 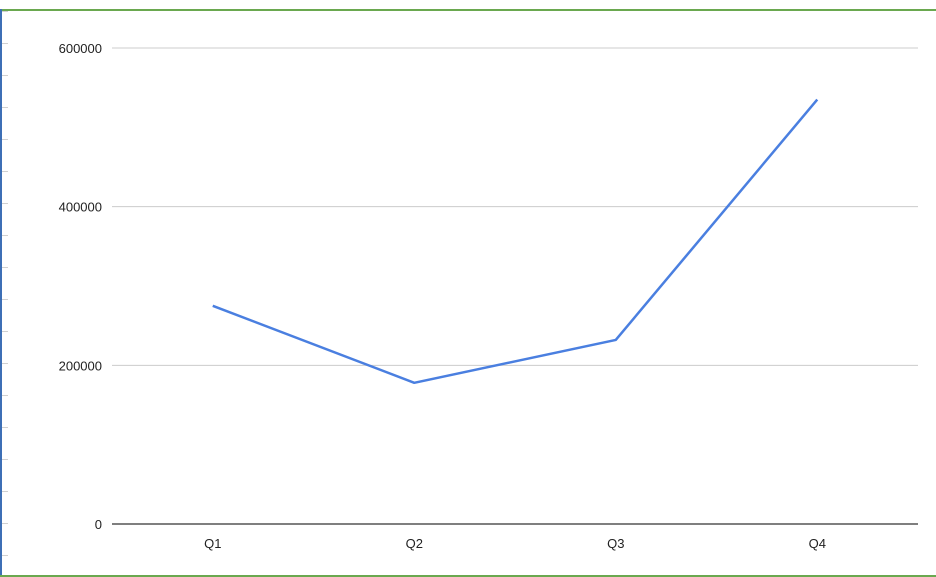 I want to click on x-tick-label-q2: Q2, so click(x=414, y=543).